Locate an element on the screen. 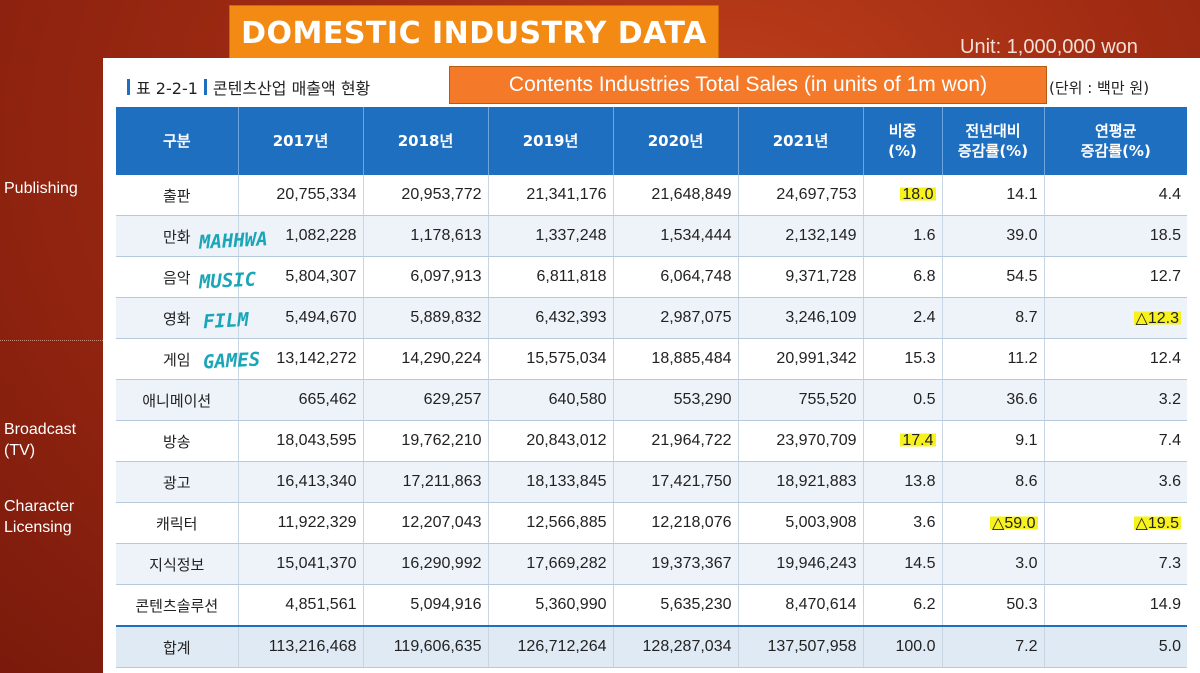 This screenshot has height=673, width=1200. table-caption: 표 2-2-1 콘텐츠산업 매출액 현황 is located at coordinates (245, 87).